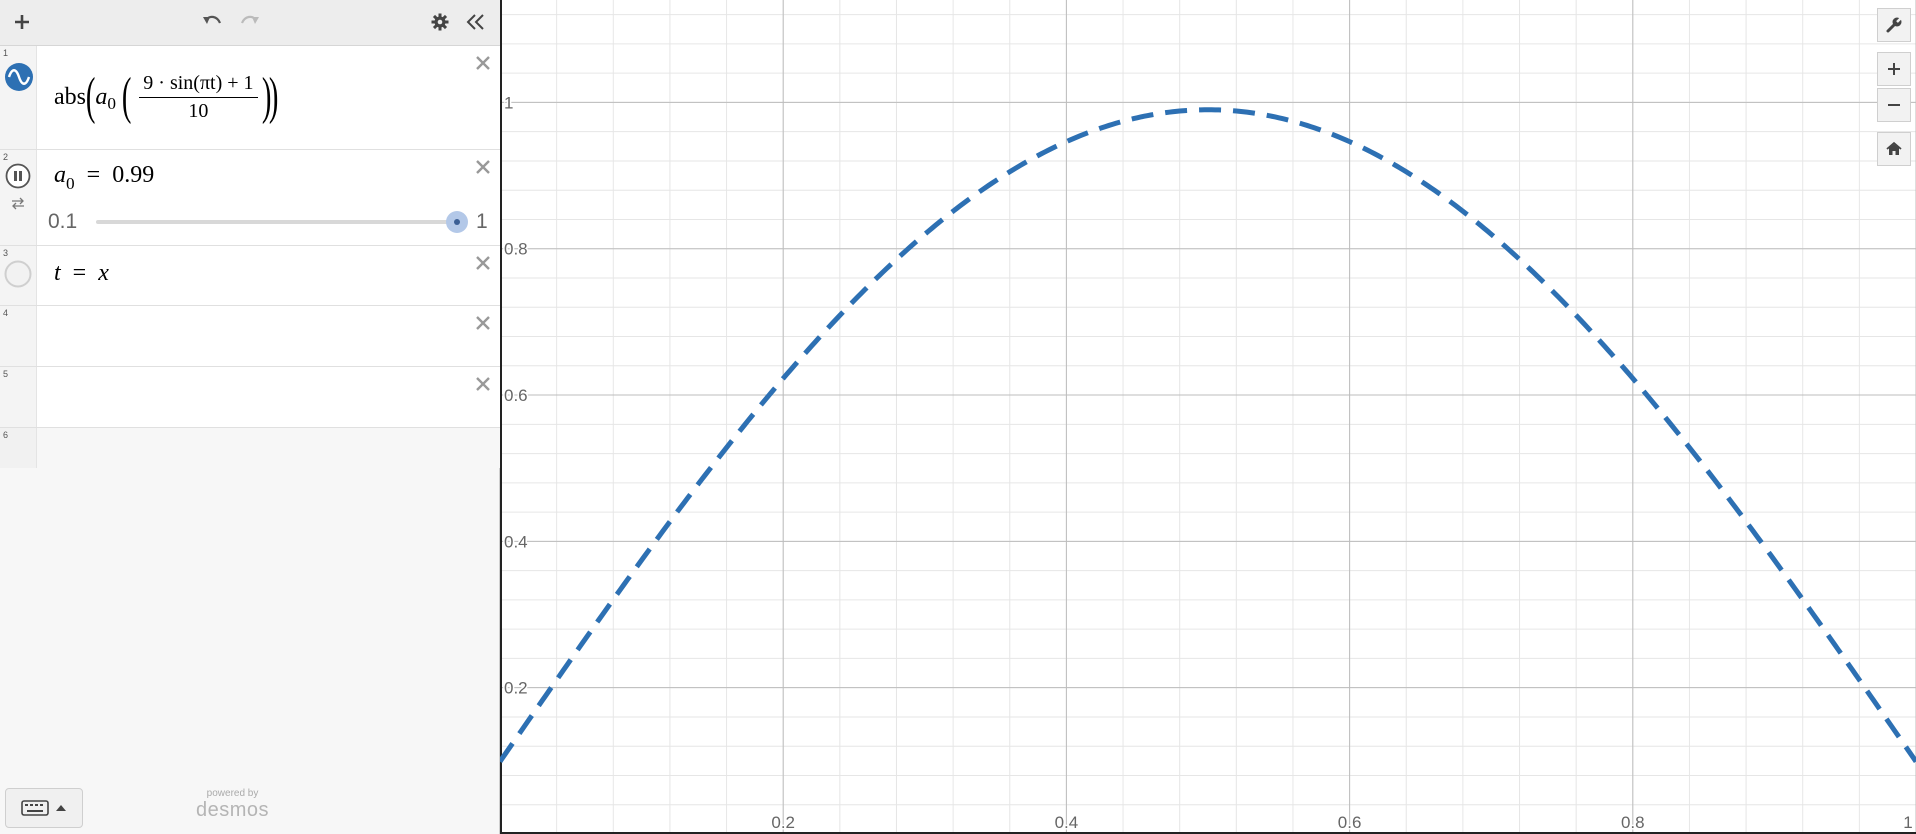  I want to click on fraction-numerator: 9 · sin(πt) + 1, so click(198, 85).